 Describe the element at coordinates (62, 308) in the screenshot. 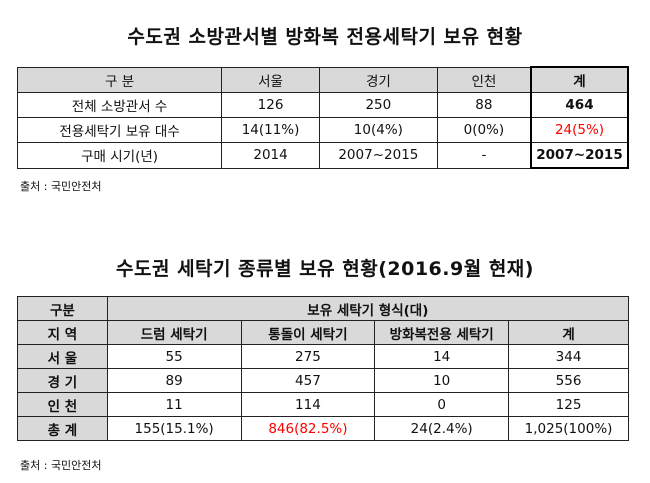

I see `header-category: 구분` at that location.